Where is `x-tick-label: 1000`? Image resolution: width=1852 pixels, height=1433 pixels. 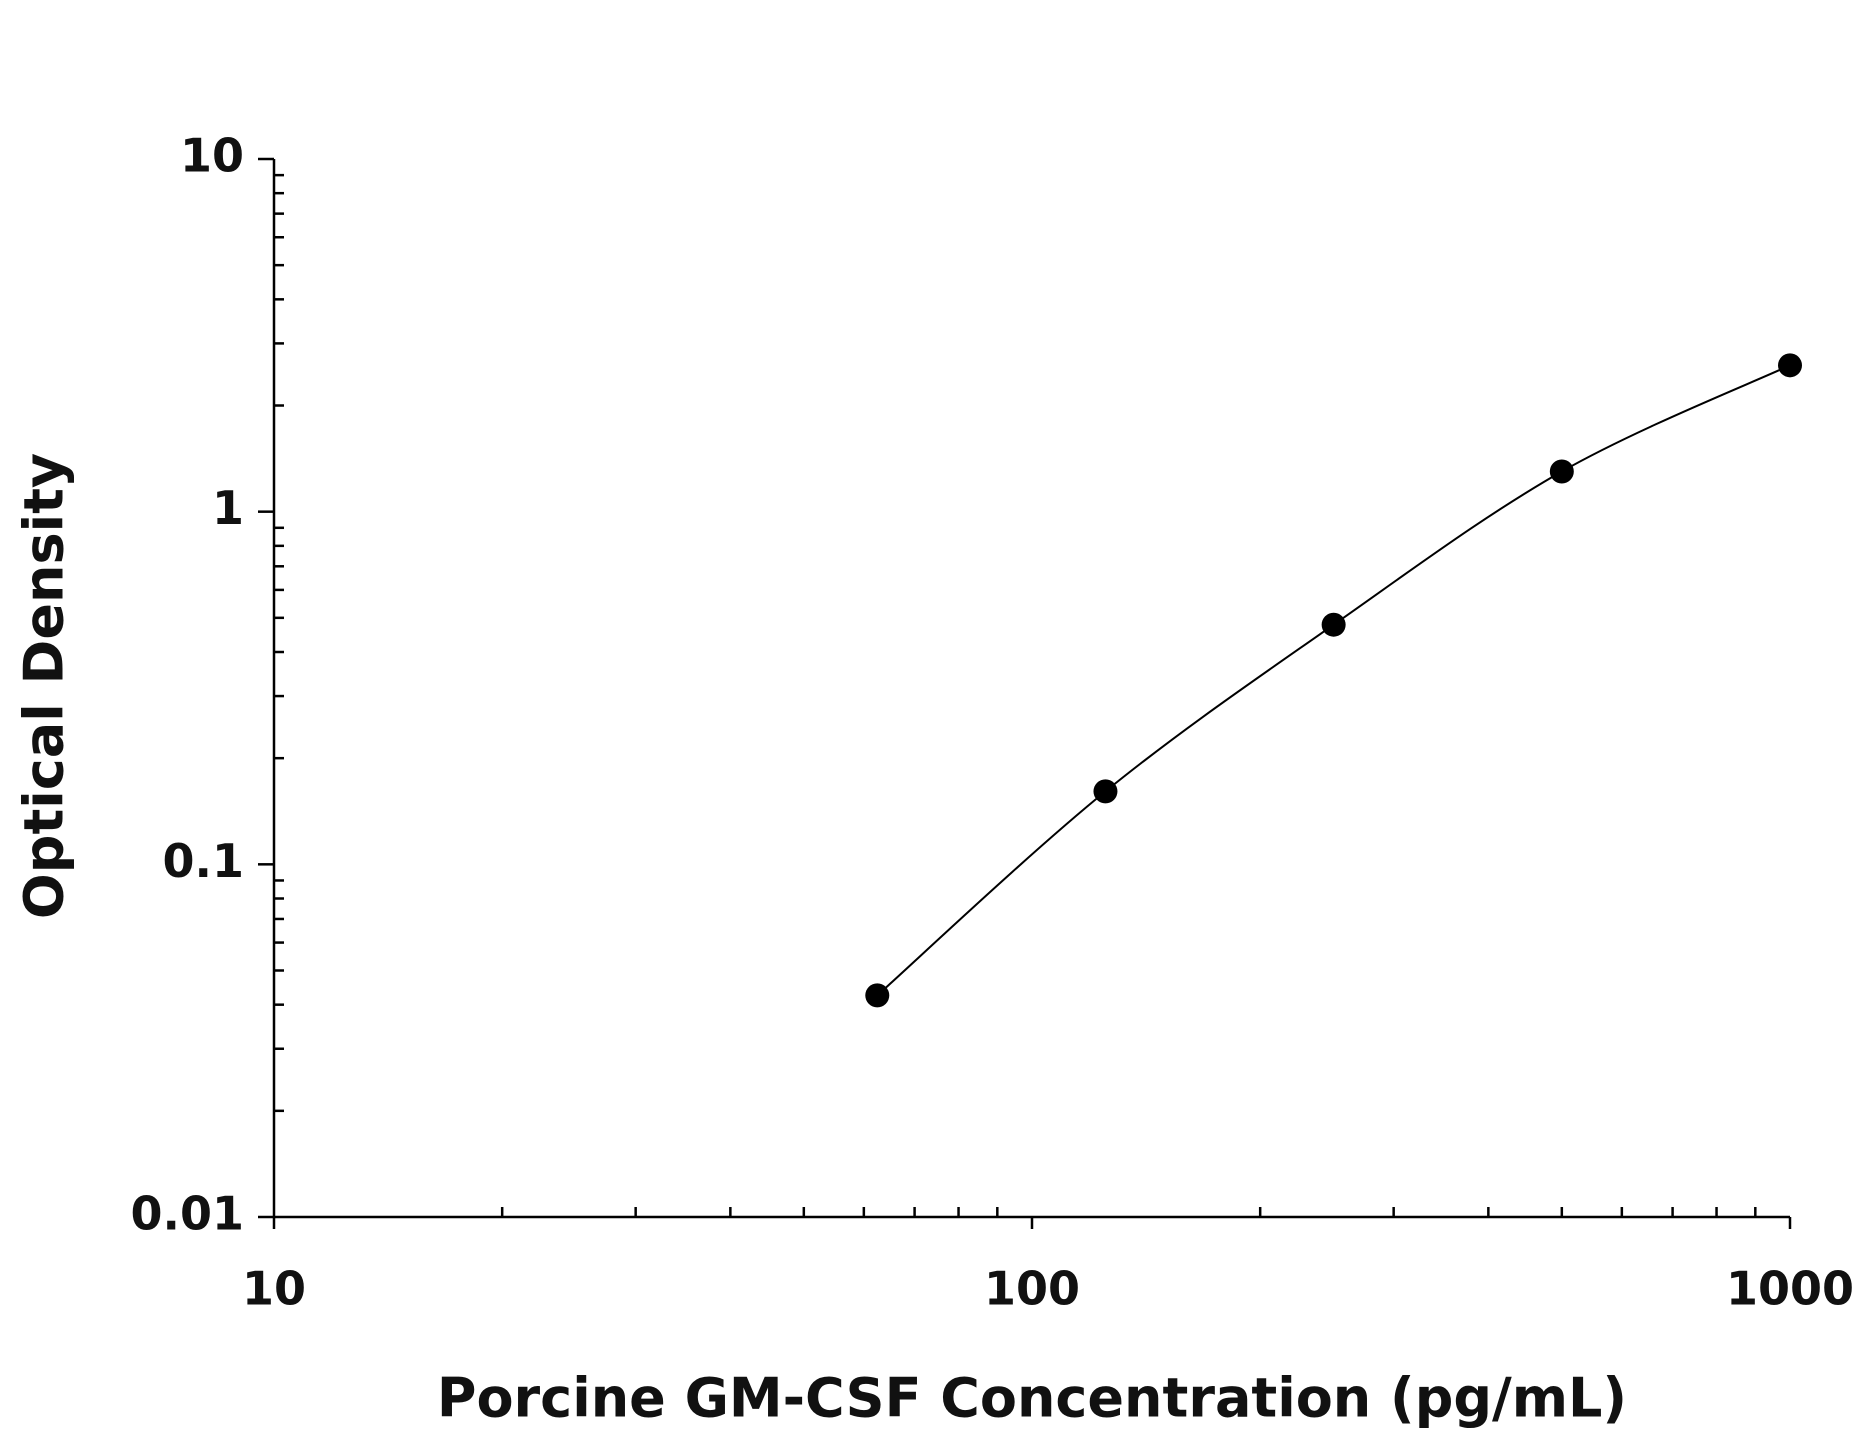 x-tick-label: 1000 is located at coordinates (1789, 1289).